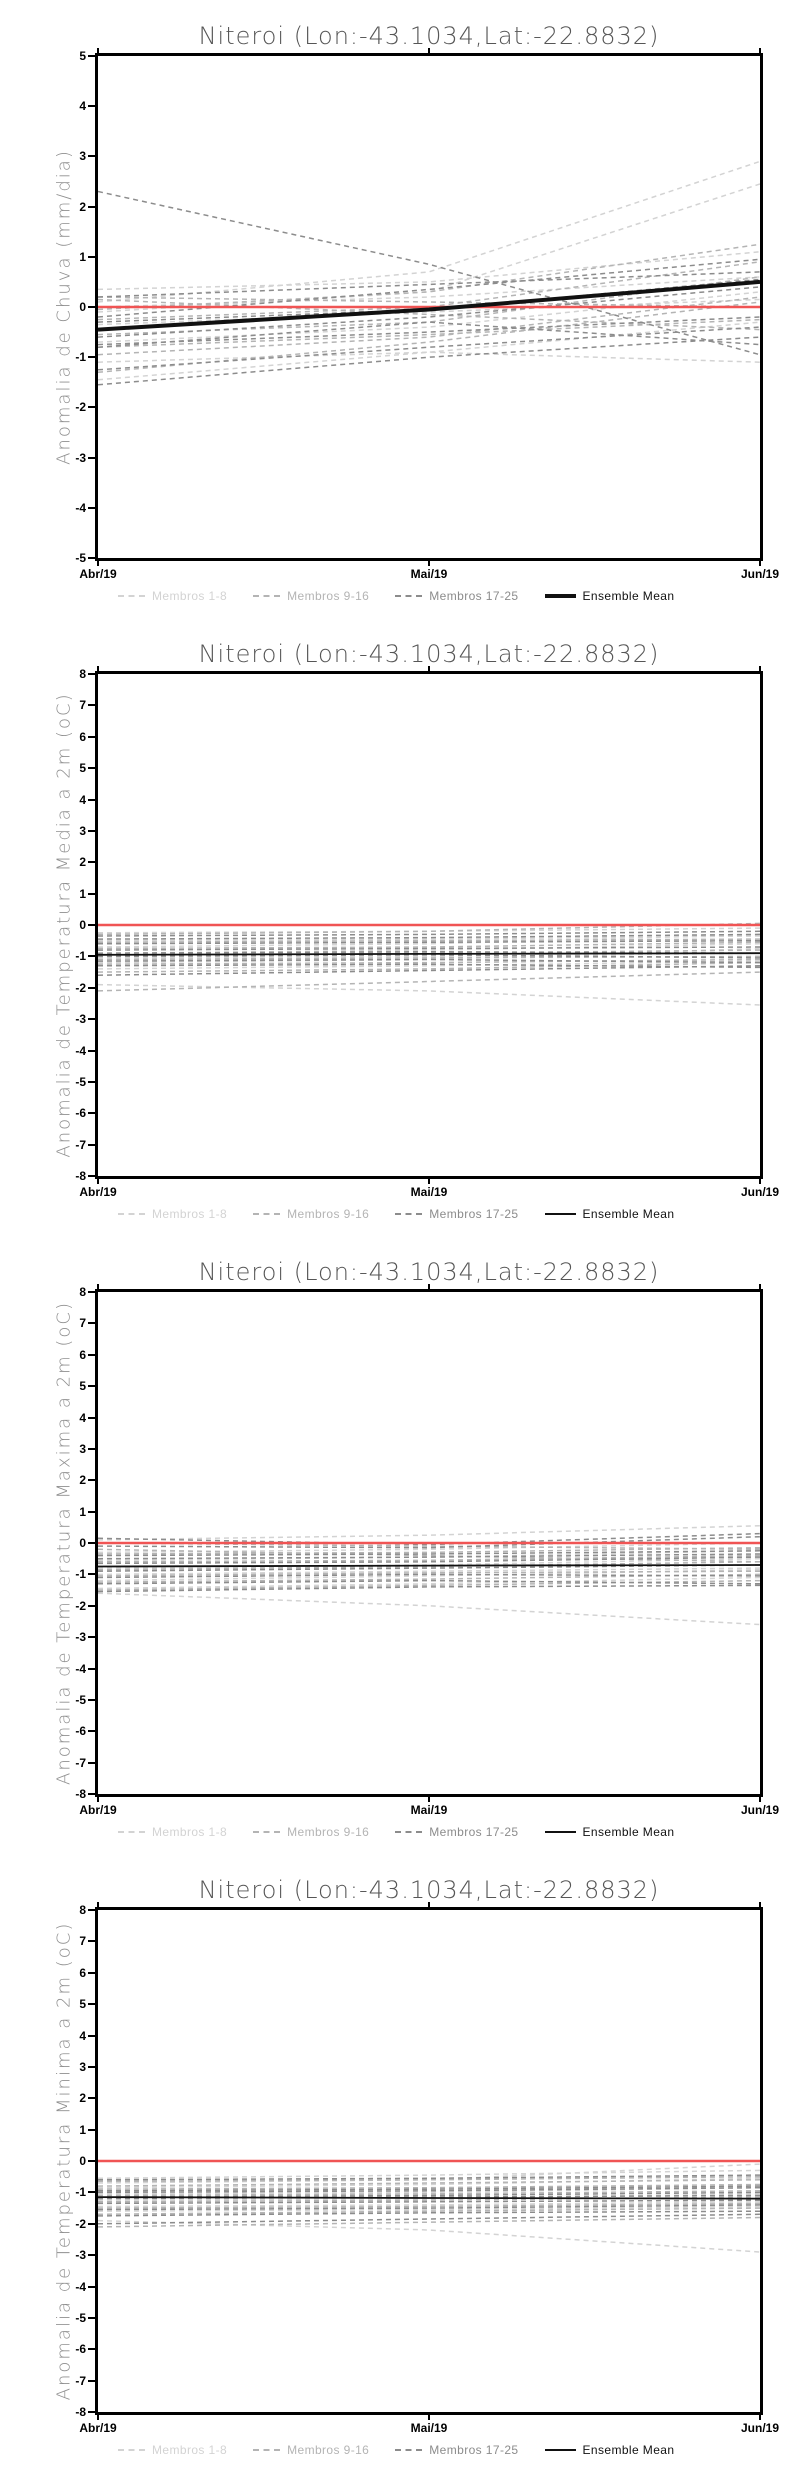  What do you see at coordinates (760, 1810) in the screenshot?
I see `x-tick-label: Jun/19` at bounding box center [760, 1810].